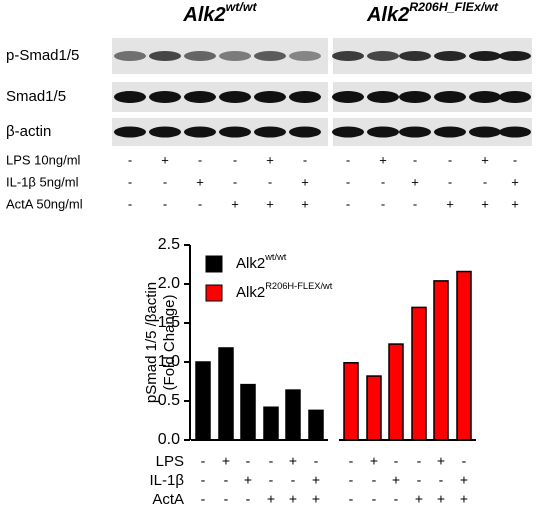  What do you see at coordinates (169, 343) in the screenshot?
I see `y-axis-label-line: (Fold Change)` at bounding box center [169, 343].